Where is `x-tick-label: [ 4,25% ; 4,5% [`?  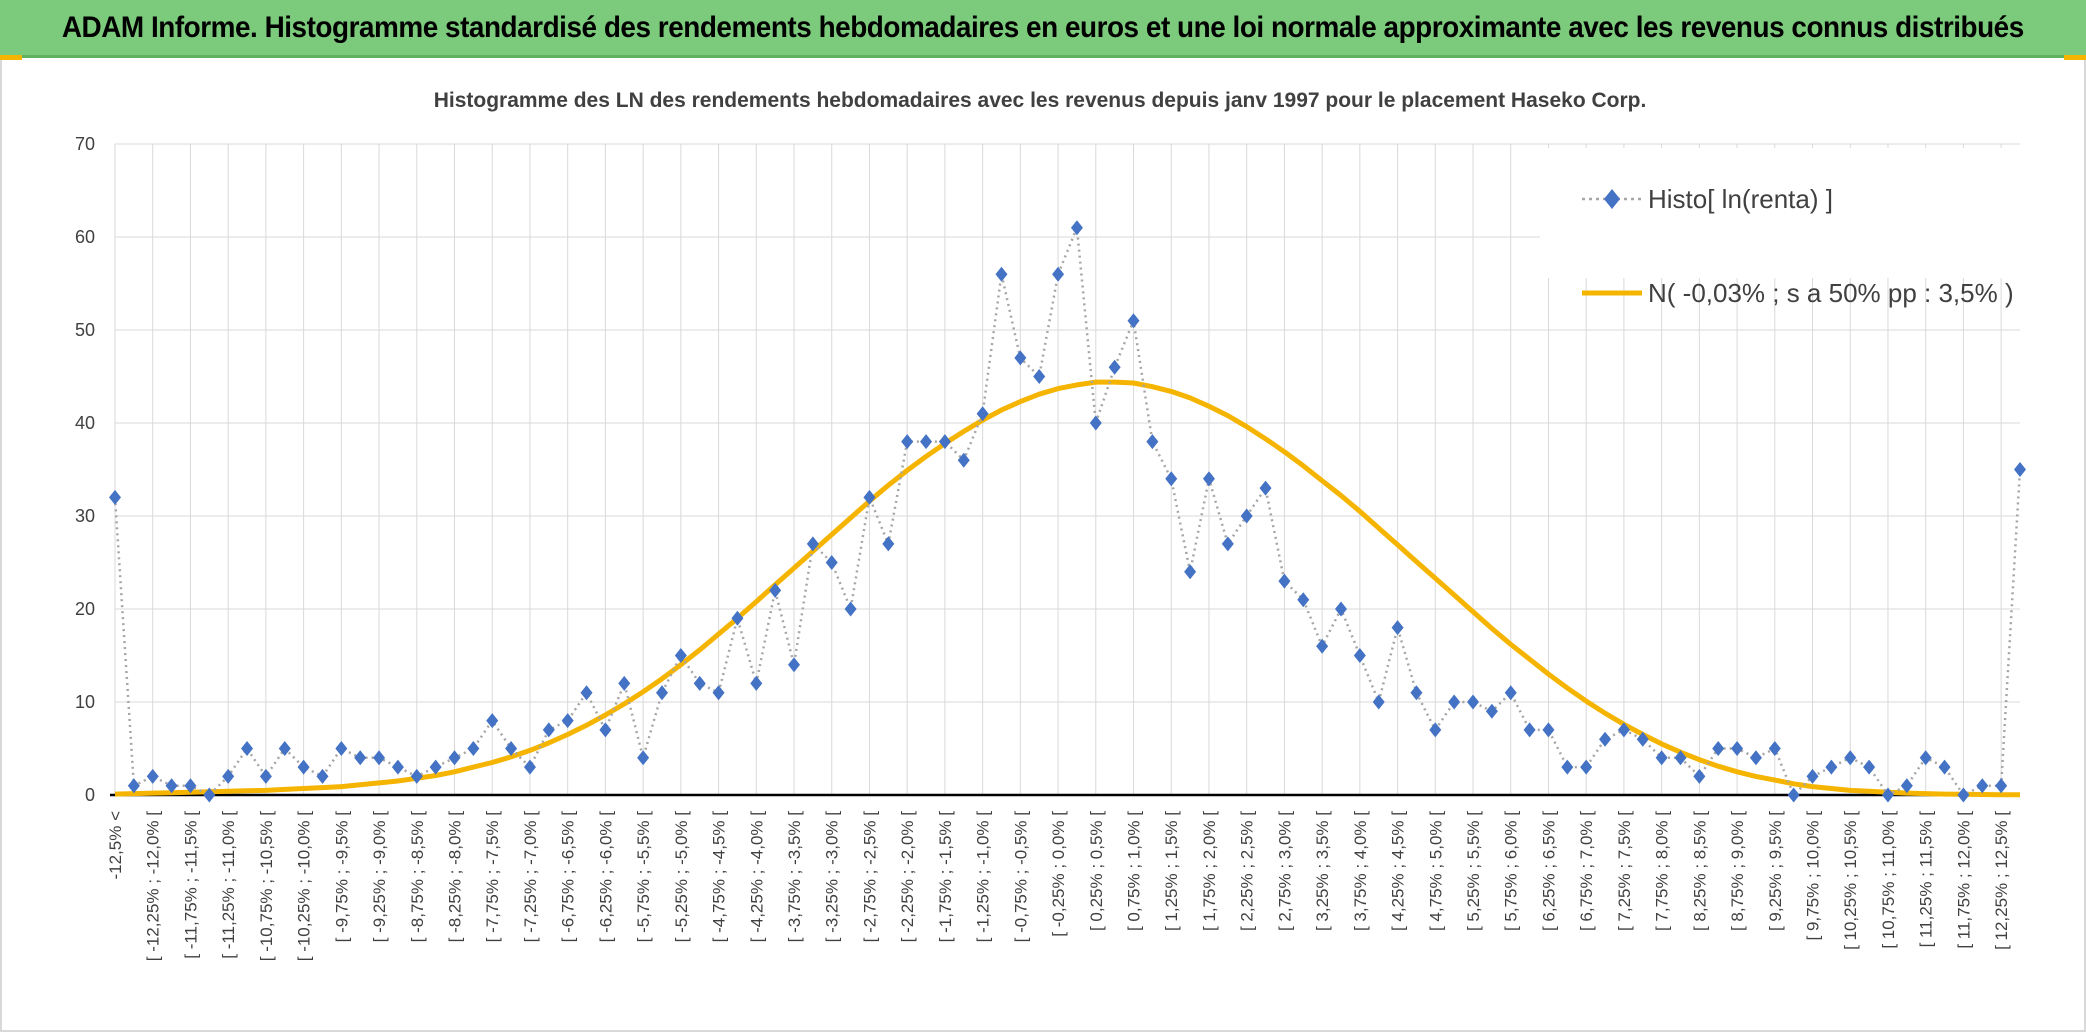
x-tick-label: [ 4,25% ; 4,5% [ is located at coordinates (1398, 871).